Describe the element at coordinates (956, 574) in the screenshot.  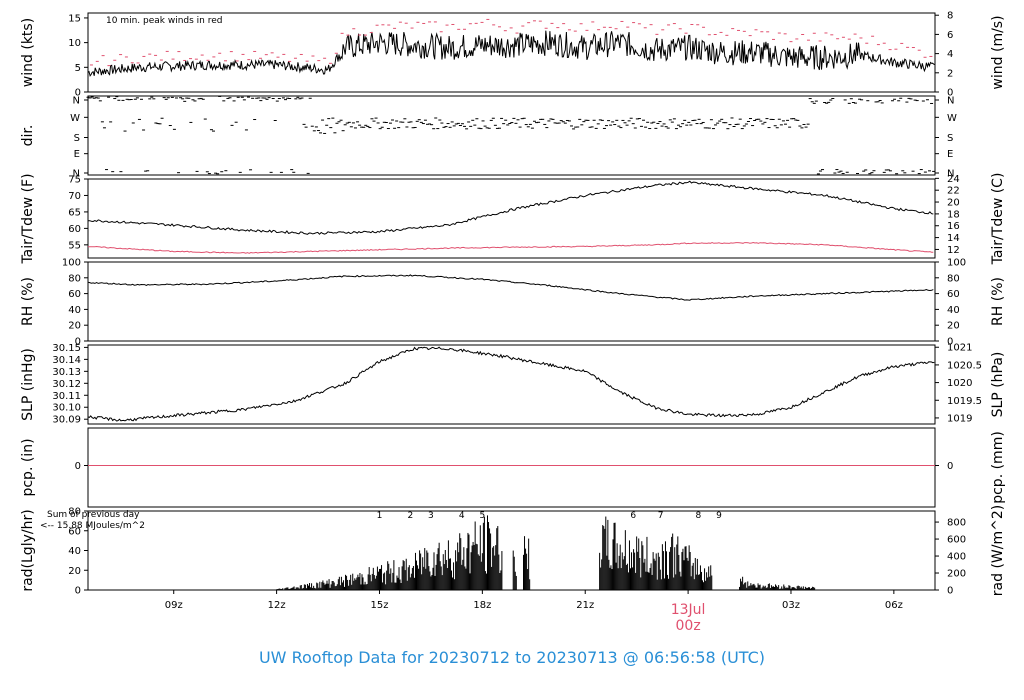
I see `y-tick-label-right: 200` at that location.